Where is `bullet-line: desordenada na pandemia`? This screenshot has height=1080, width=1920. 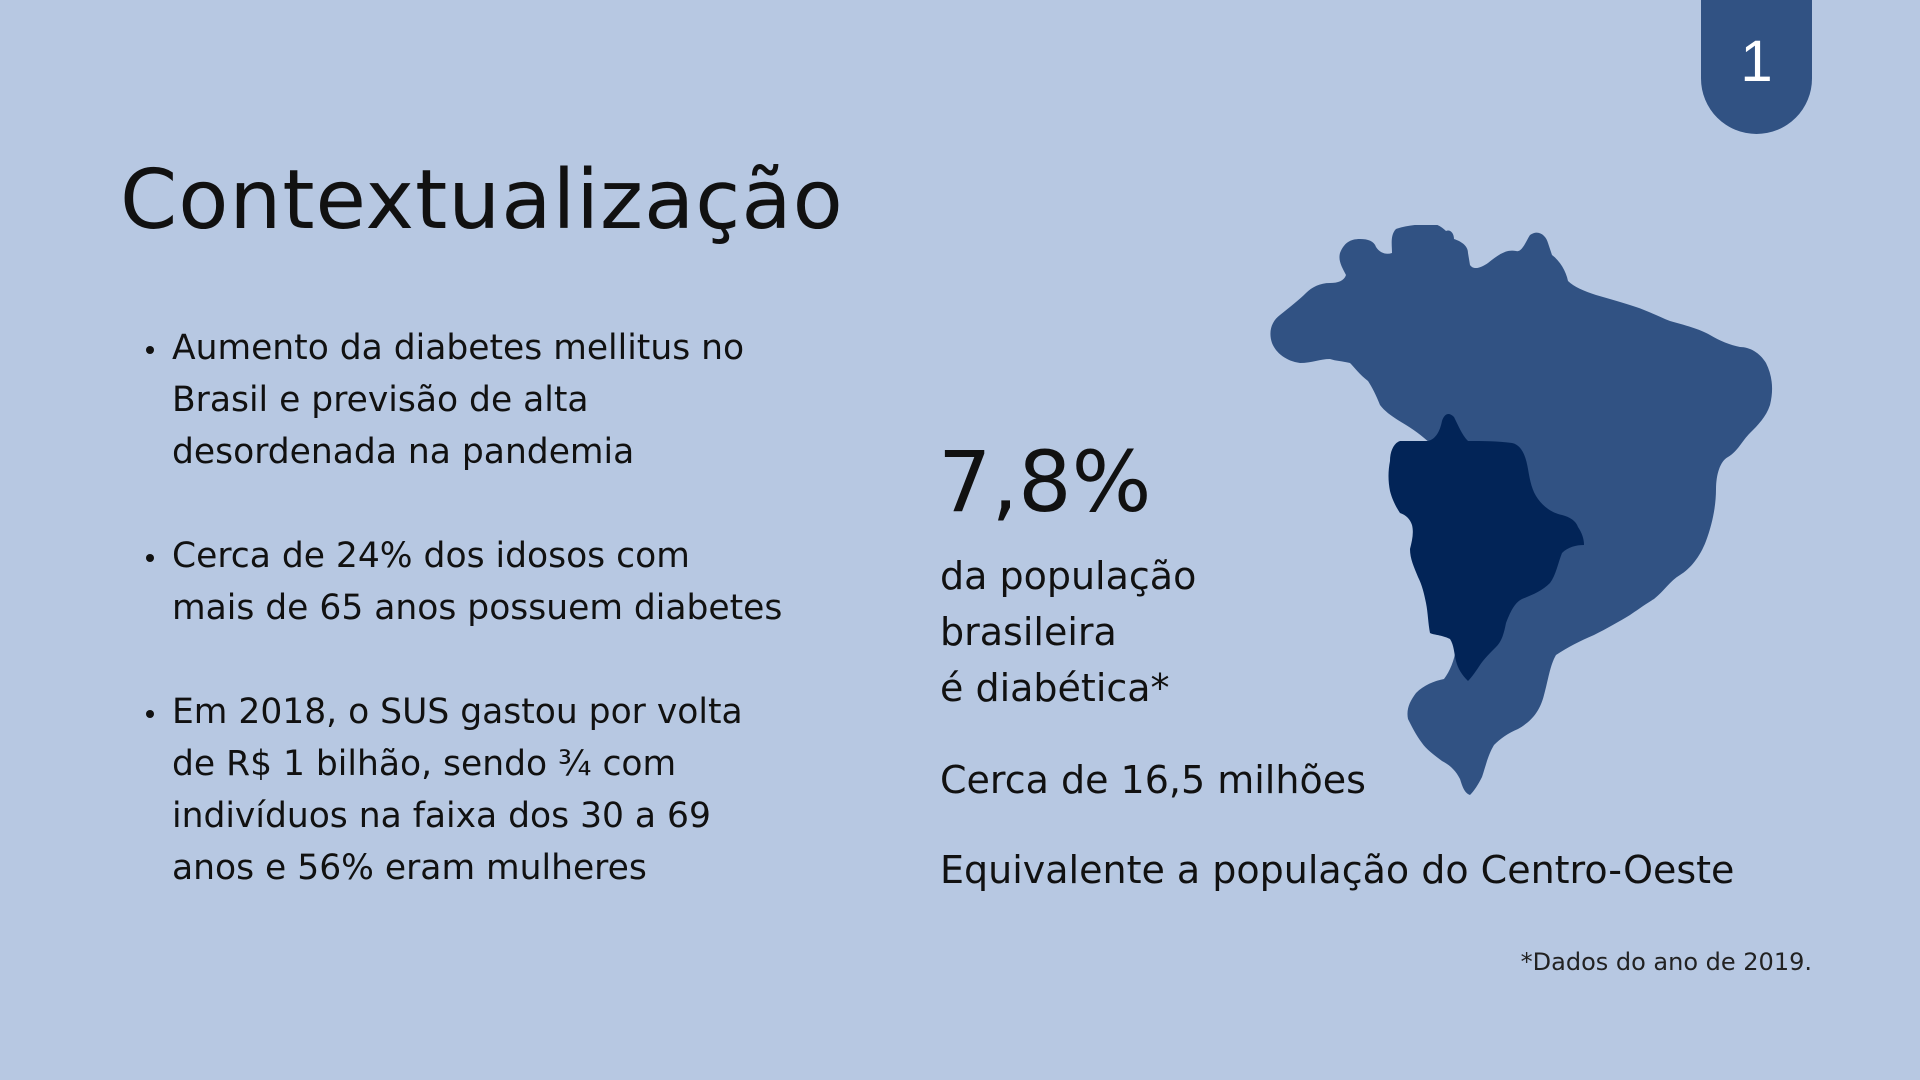 bullet-line: desordenada na pandemia is located at coordinates (403, 452).